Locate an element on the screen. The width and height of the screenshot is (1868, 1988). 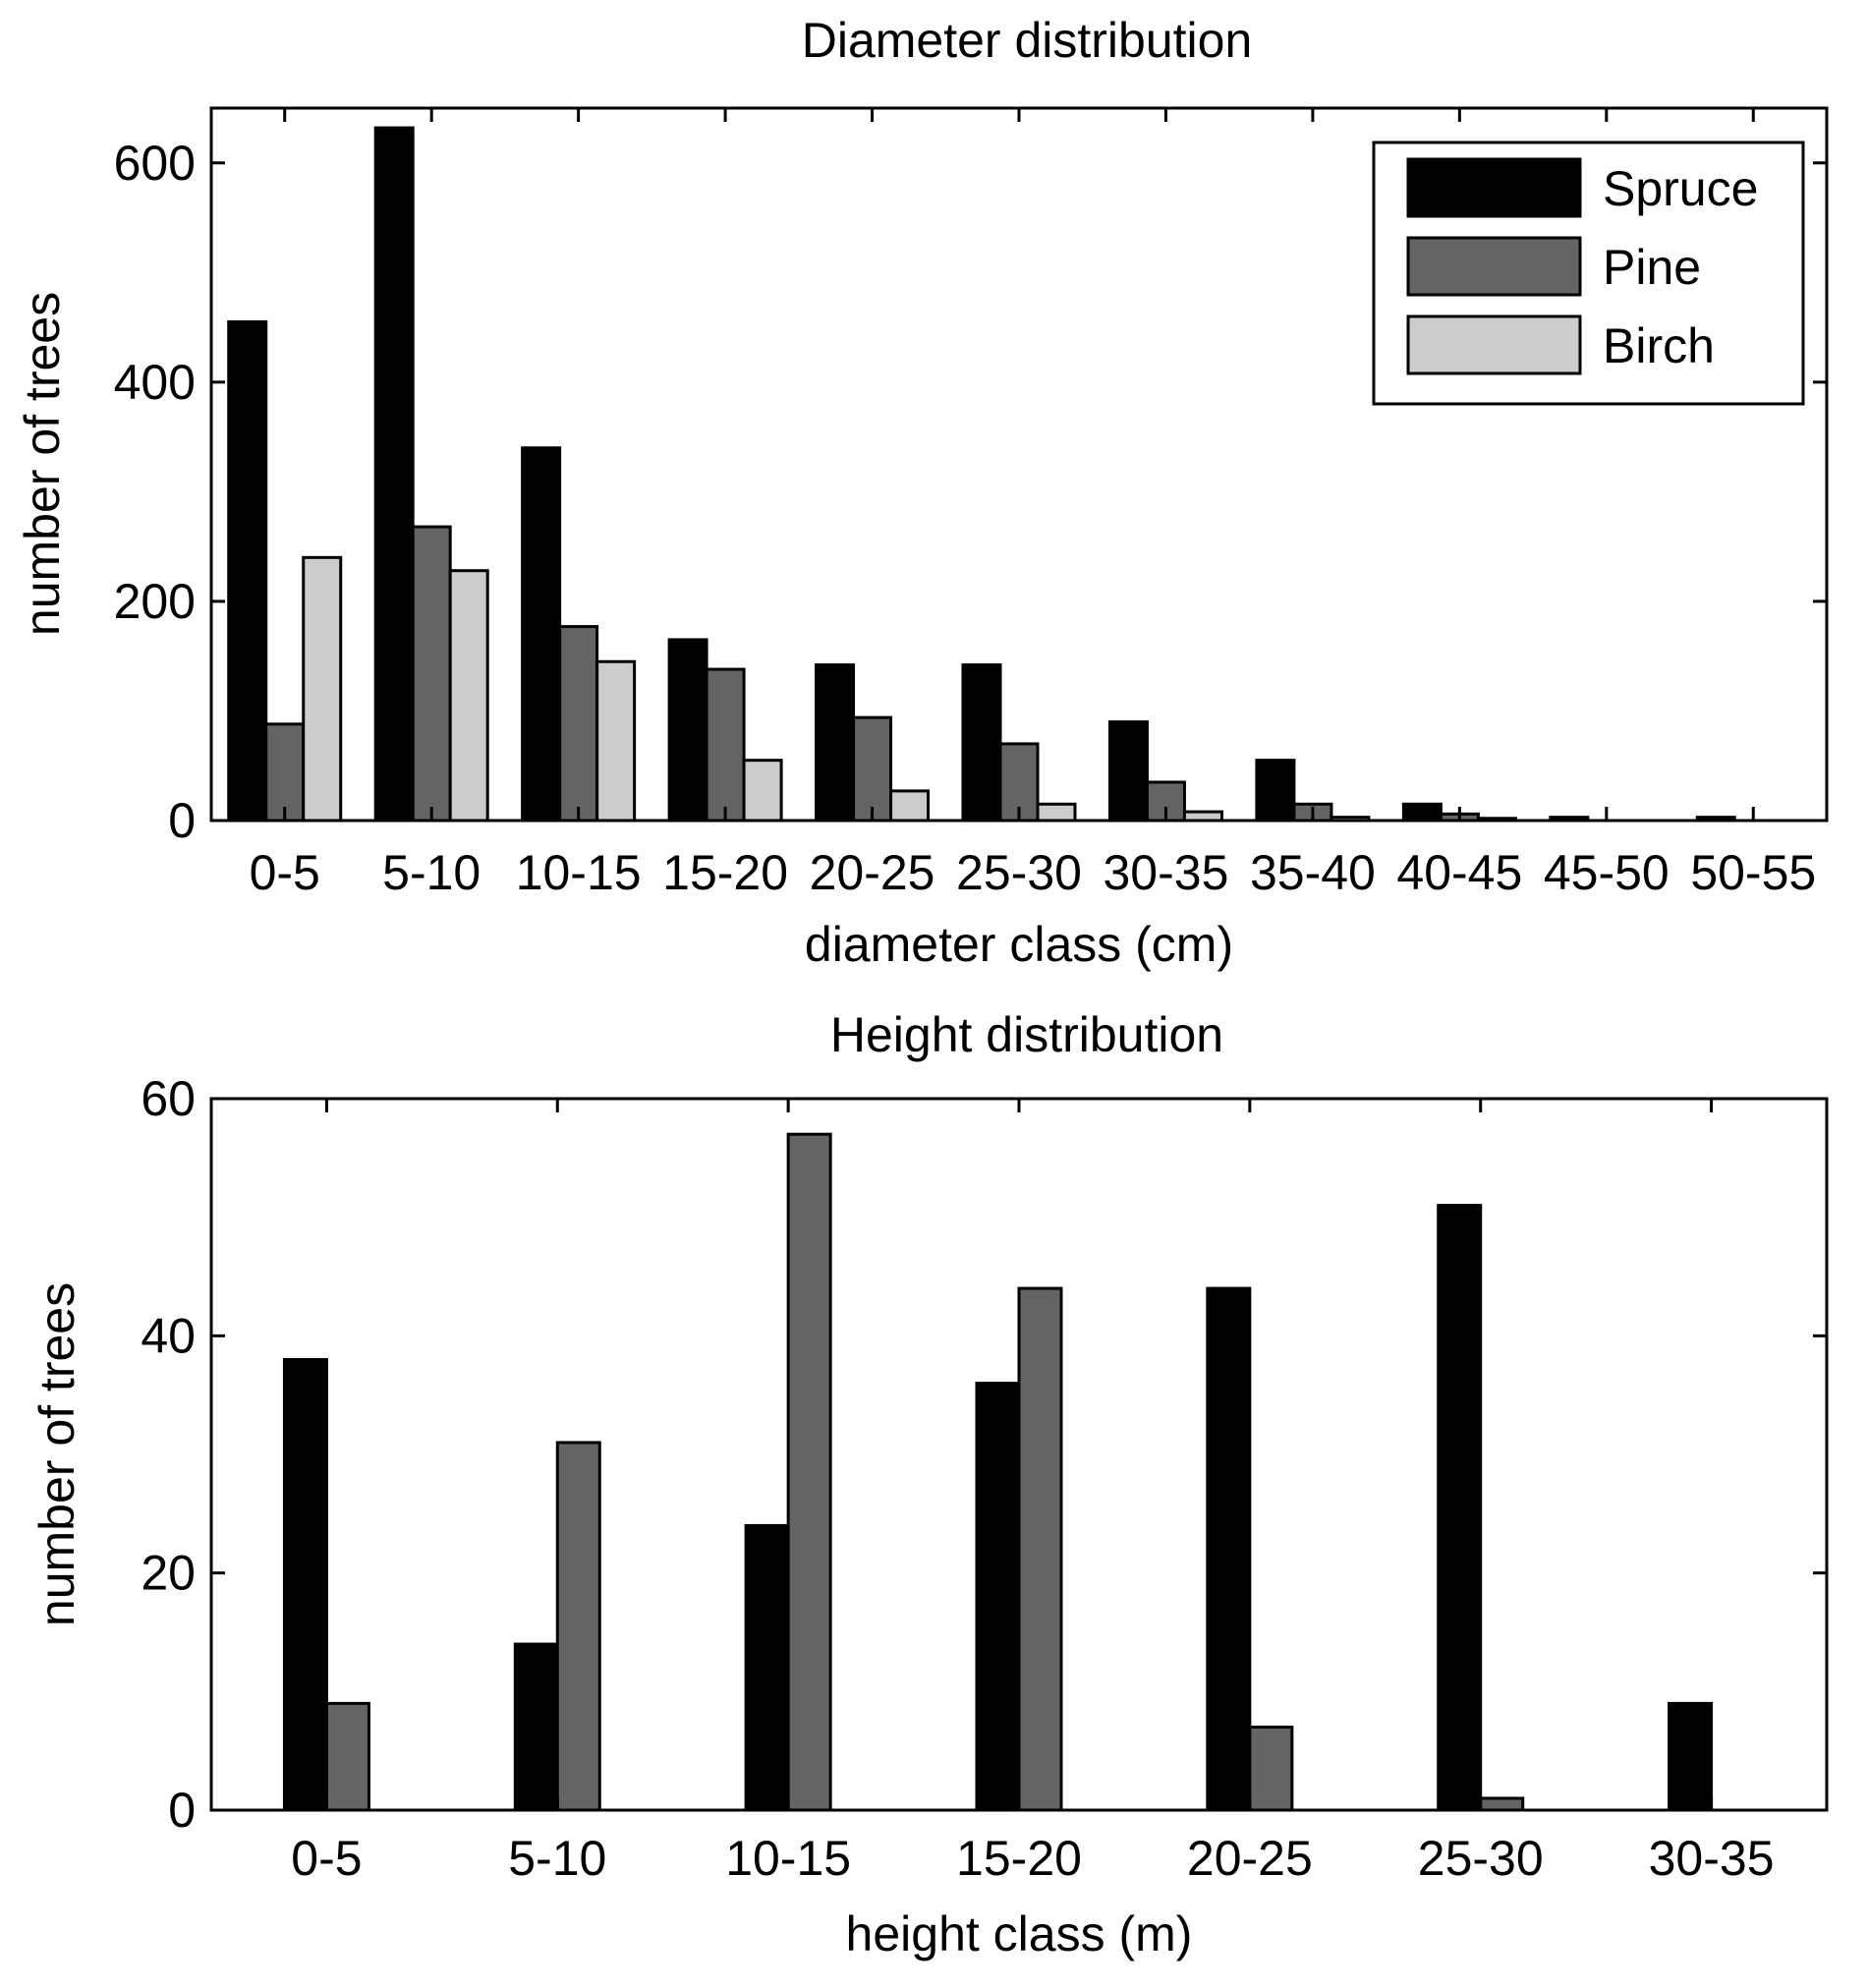
x-axis-label: diameter class (cm) is located at coordinates (1019, 945).